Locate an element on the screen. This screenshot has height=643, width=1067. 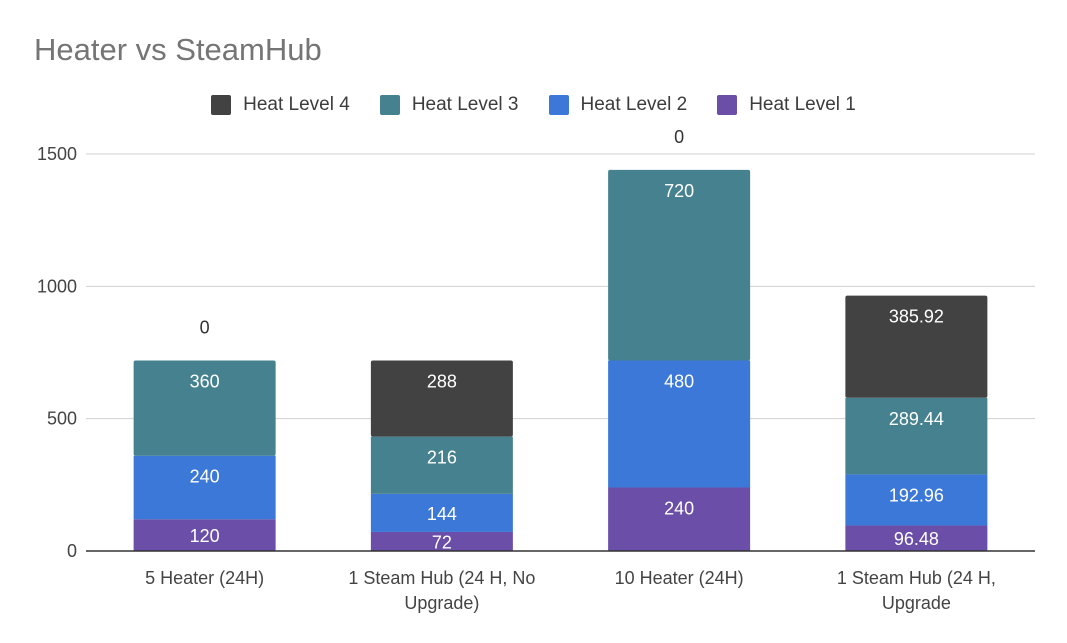
y-tick-label: 500 is located at coordinates (62, 419).